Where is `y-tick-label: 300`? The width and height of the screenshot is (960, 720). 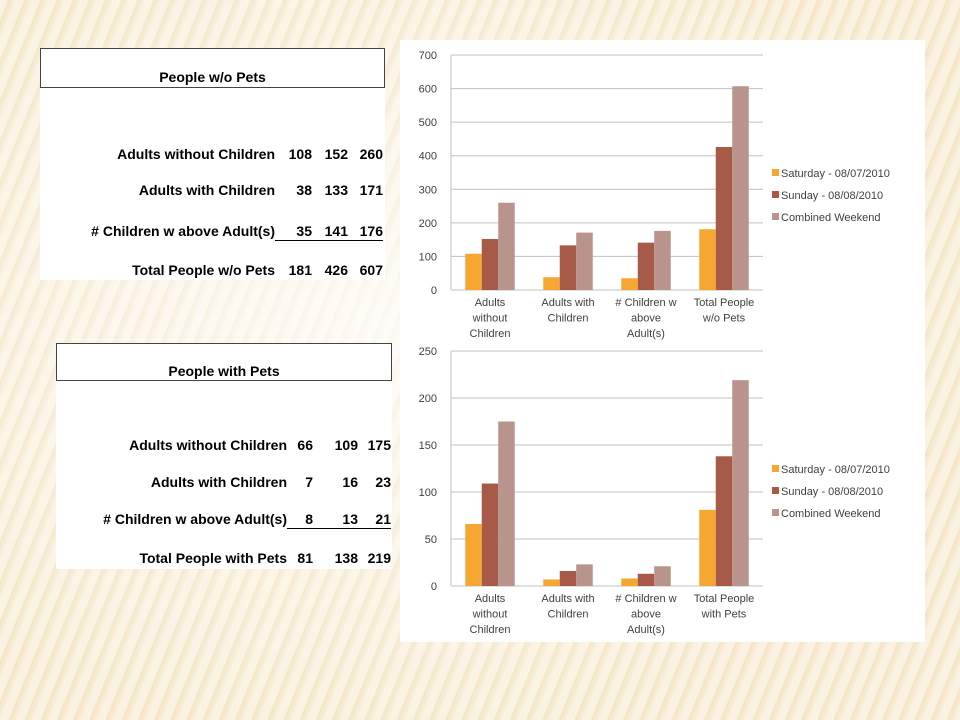 y-tick-label: 300 is located at coordinates (428, 190).